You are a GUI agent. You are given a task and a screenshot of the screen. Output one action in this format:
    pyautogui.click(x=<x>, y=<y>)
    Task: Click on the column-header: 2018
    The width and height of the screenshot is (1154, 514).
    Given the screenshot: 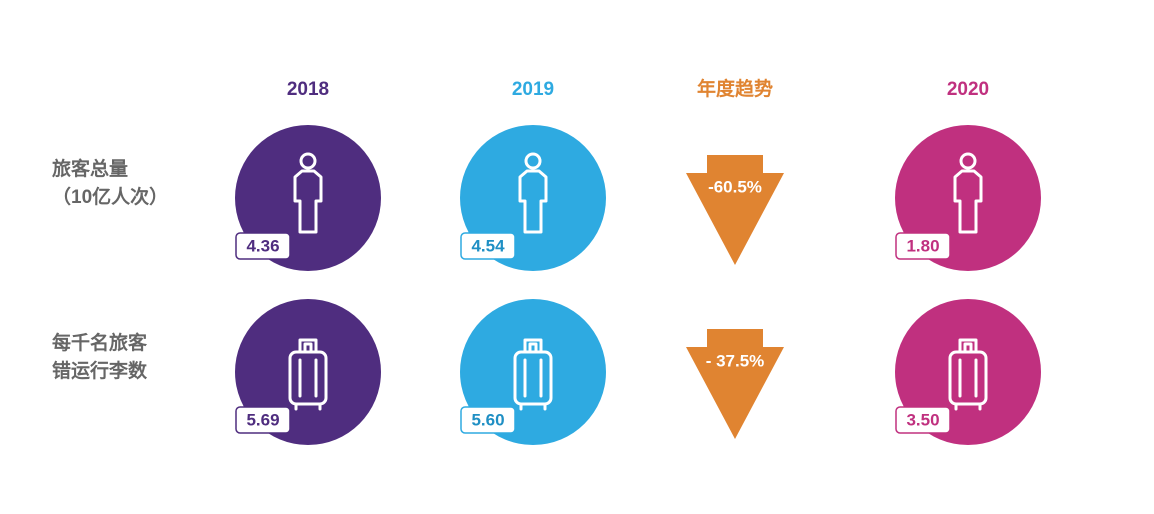 What is the action you would take?
    pyautogui.click(x=308, y=89)
    